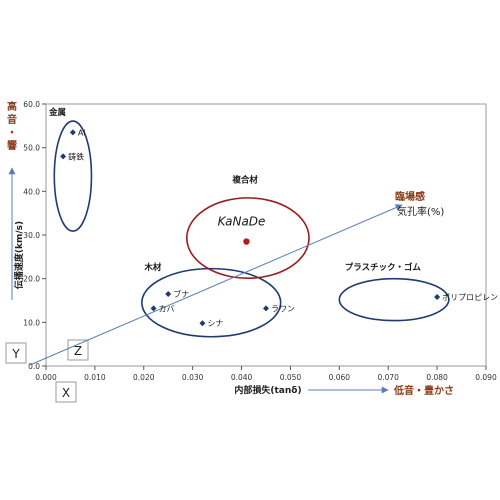 Image resolution: width=500 pixels, height=500 pixels. I want to click on axis-x-box-label: X, so click(66, 393).